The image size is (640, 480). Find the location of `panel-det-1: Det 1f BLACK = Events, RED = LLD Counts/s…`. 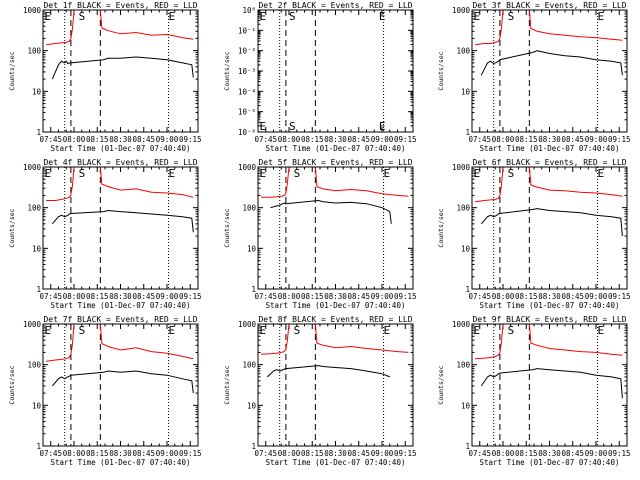

panel-det-1: Det 1f BLACK = Events, RED = LLD Counts/s… is located at coordinates (105, 77).